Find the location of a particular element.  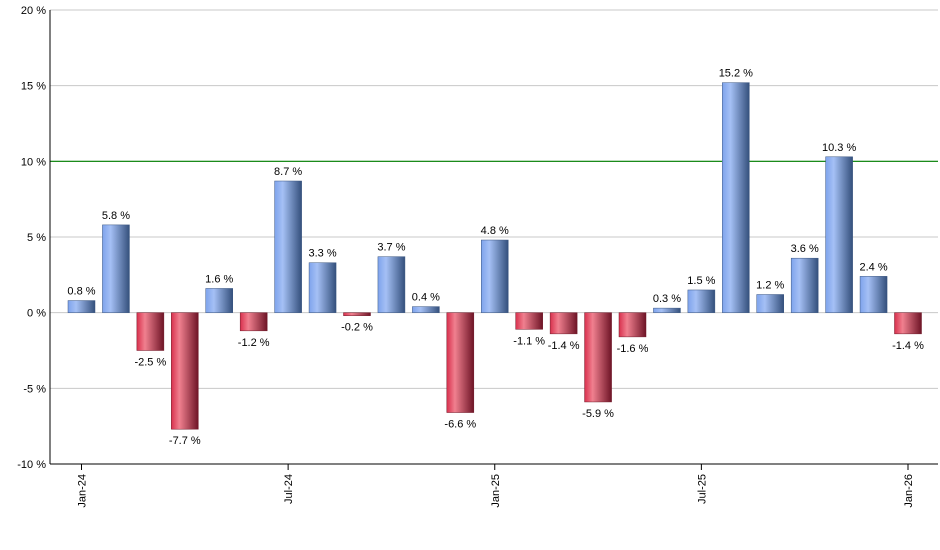

y-tick-label: -10 % is located at coordinates (31, 465).